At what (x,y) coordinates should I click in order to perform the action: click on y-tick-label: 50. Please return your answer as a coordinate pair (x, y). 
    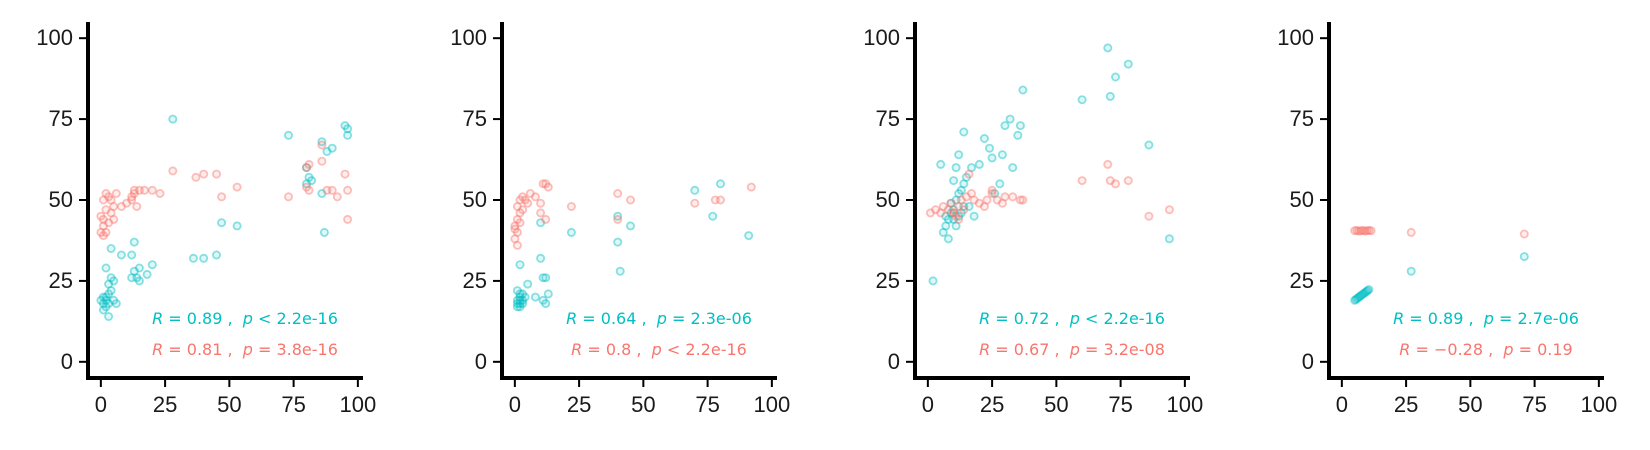
    Looking at the image, I should click on (61, 199).